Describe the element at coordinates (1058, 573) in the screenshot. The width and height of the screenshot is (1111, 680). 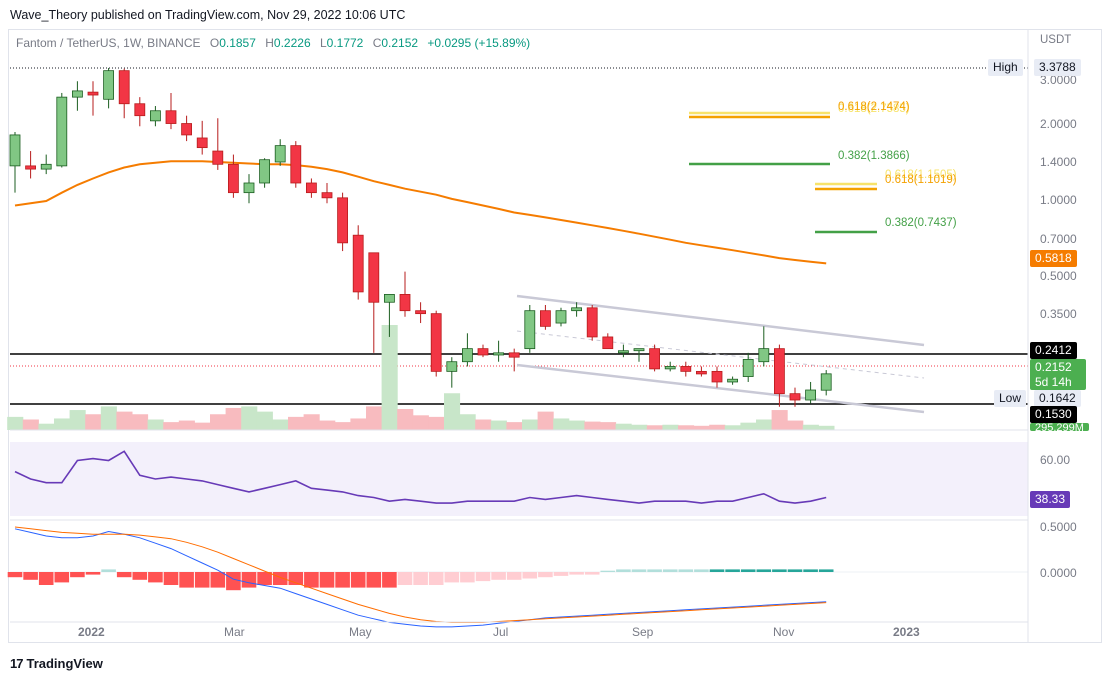
I see `macd-tick: 0.0000` at that location.